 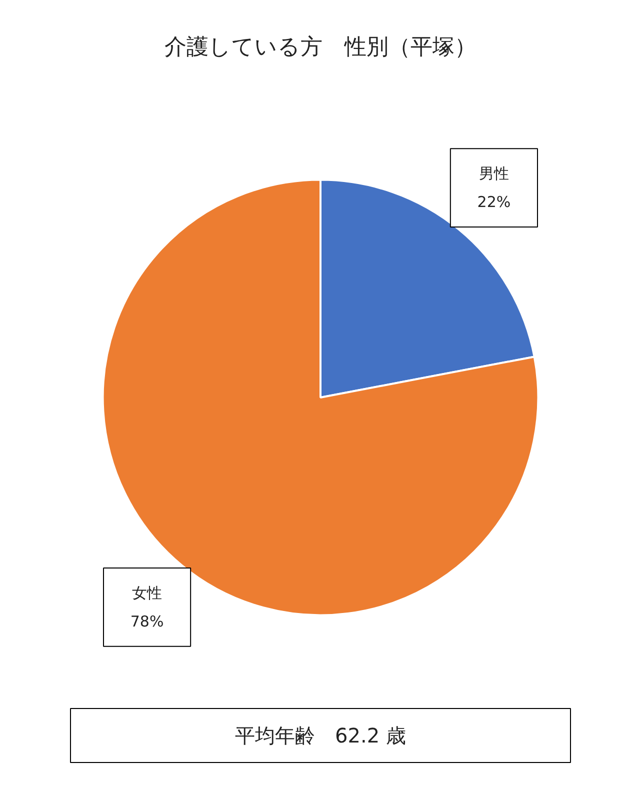 What do you see at coordinates (494, 202) in the screenshot?
I see `data-label: 22%` at bounding box center [494, 202].